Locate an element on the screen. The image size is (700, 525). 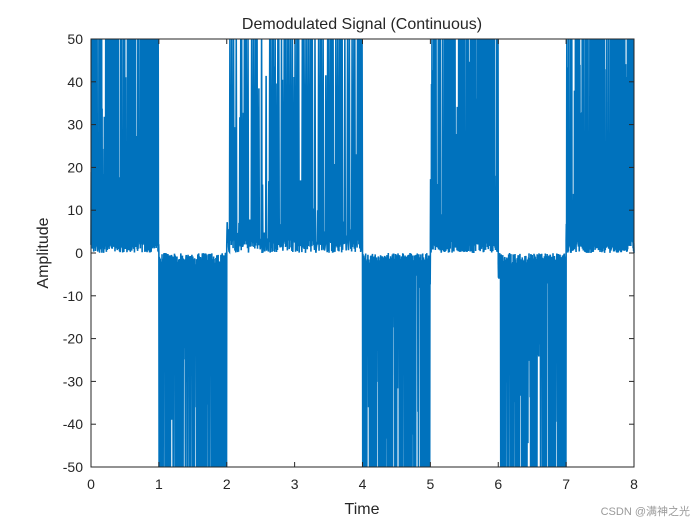
y-tick-label: 10 is located at coordinates (75, 210).